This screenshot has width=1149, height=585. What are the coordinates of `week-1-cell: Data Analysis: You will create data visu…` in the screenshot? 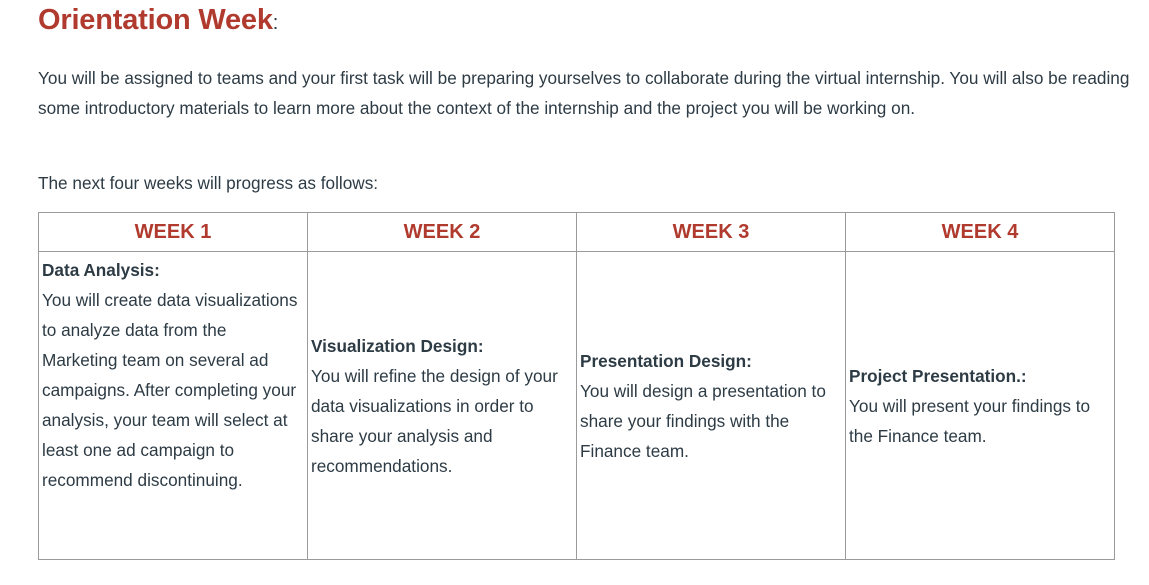 It's located at (173, 405).